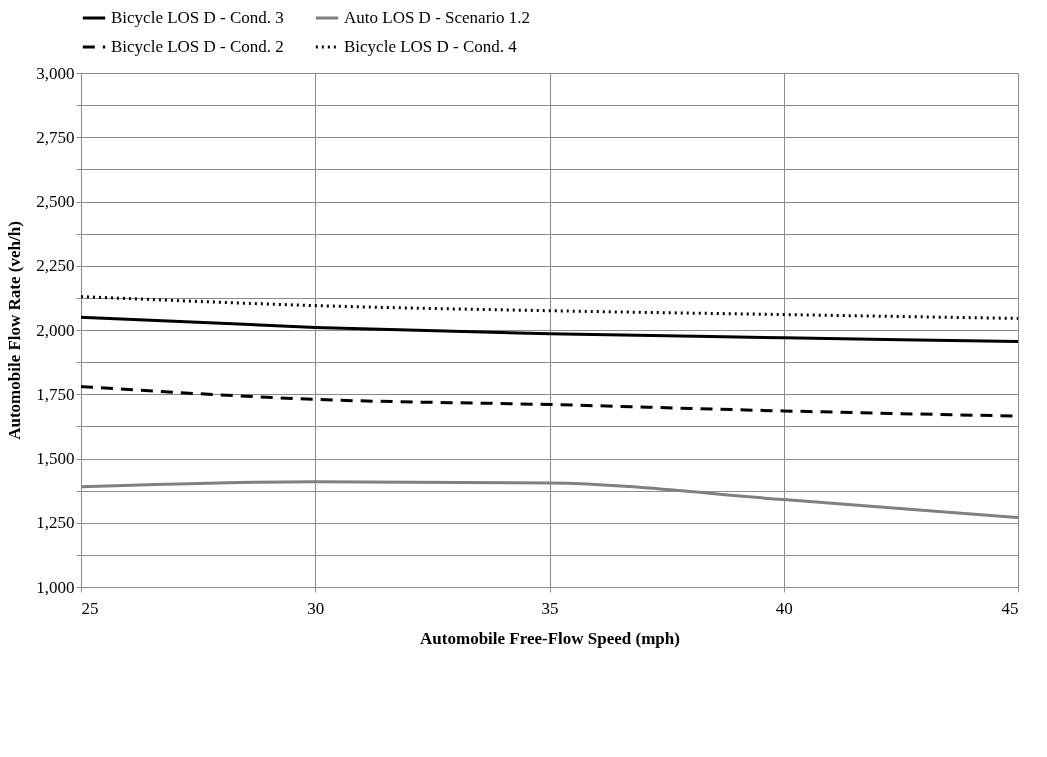  What do you see at coordinates (550, 638) in the screenshot?
I see `x-axis-title: Automobile Free-Flow Speed (mph)` at bounding box center [550, 638].